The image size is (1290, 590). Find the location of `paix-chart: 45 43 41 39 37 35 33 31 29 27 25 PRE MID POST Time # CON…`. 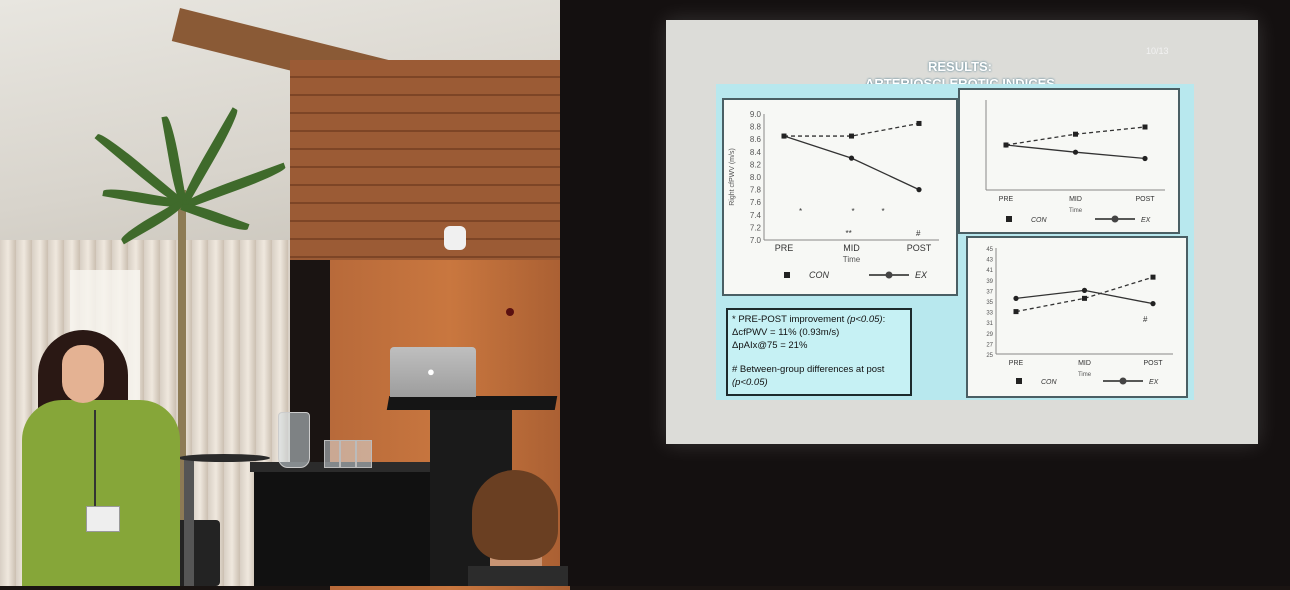

paix-chart: 45 43 41 39 37 35 33 31 29 27 25 PRE MID POST Time # CON… is located at coordinates (1077, 317).